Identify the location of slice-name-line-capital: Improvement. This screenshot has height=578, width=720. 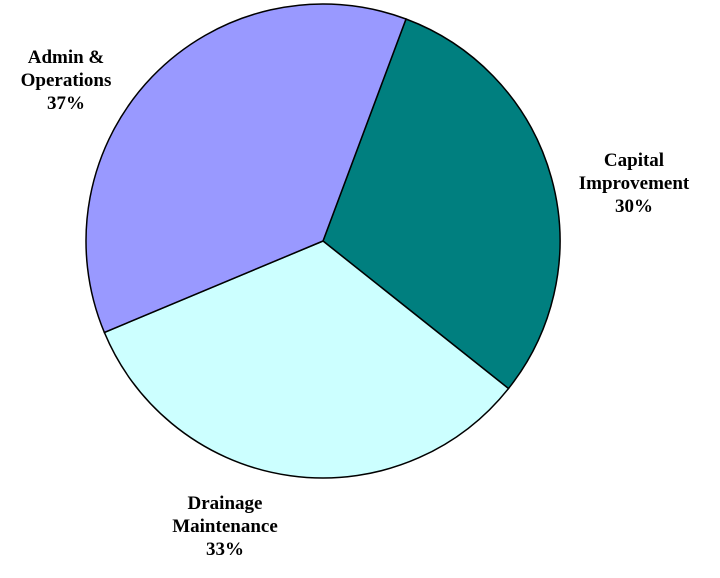
(634, 183).